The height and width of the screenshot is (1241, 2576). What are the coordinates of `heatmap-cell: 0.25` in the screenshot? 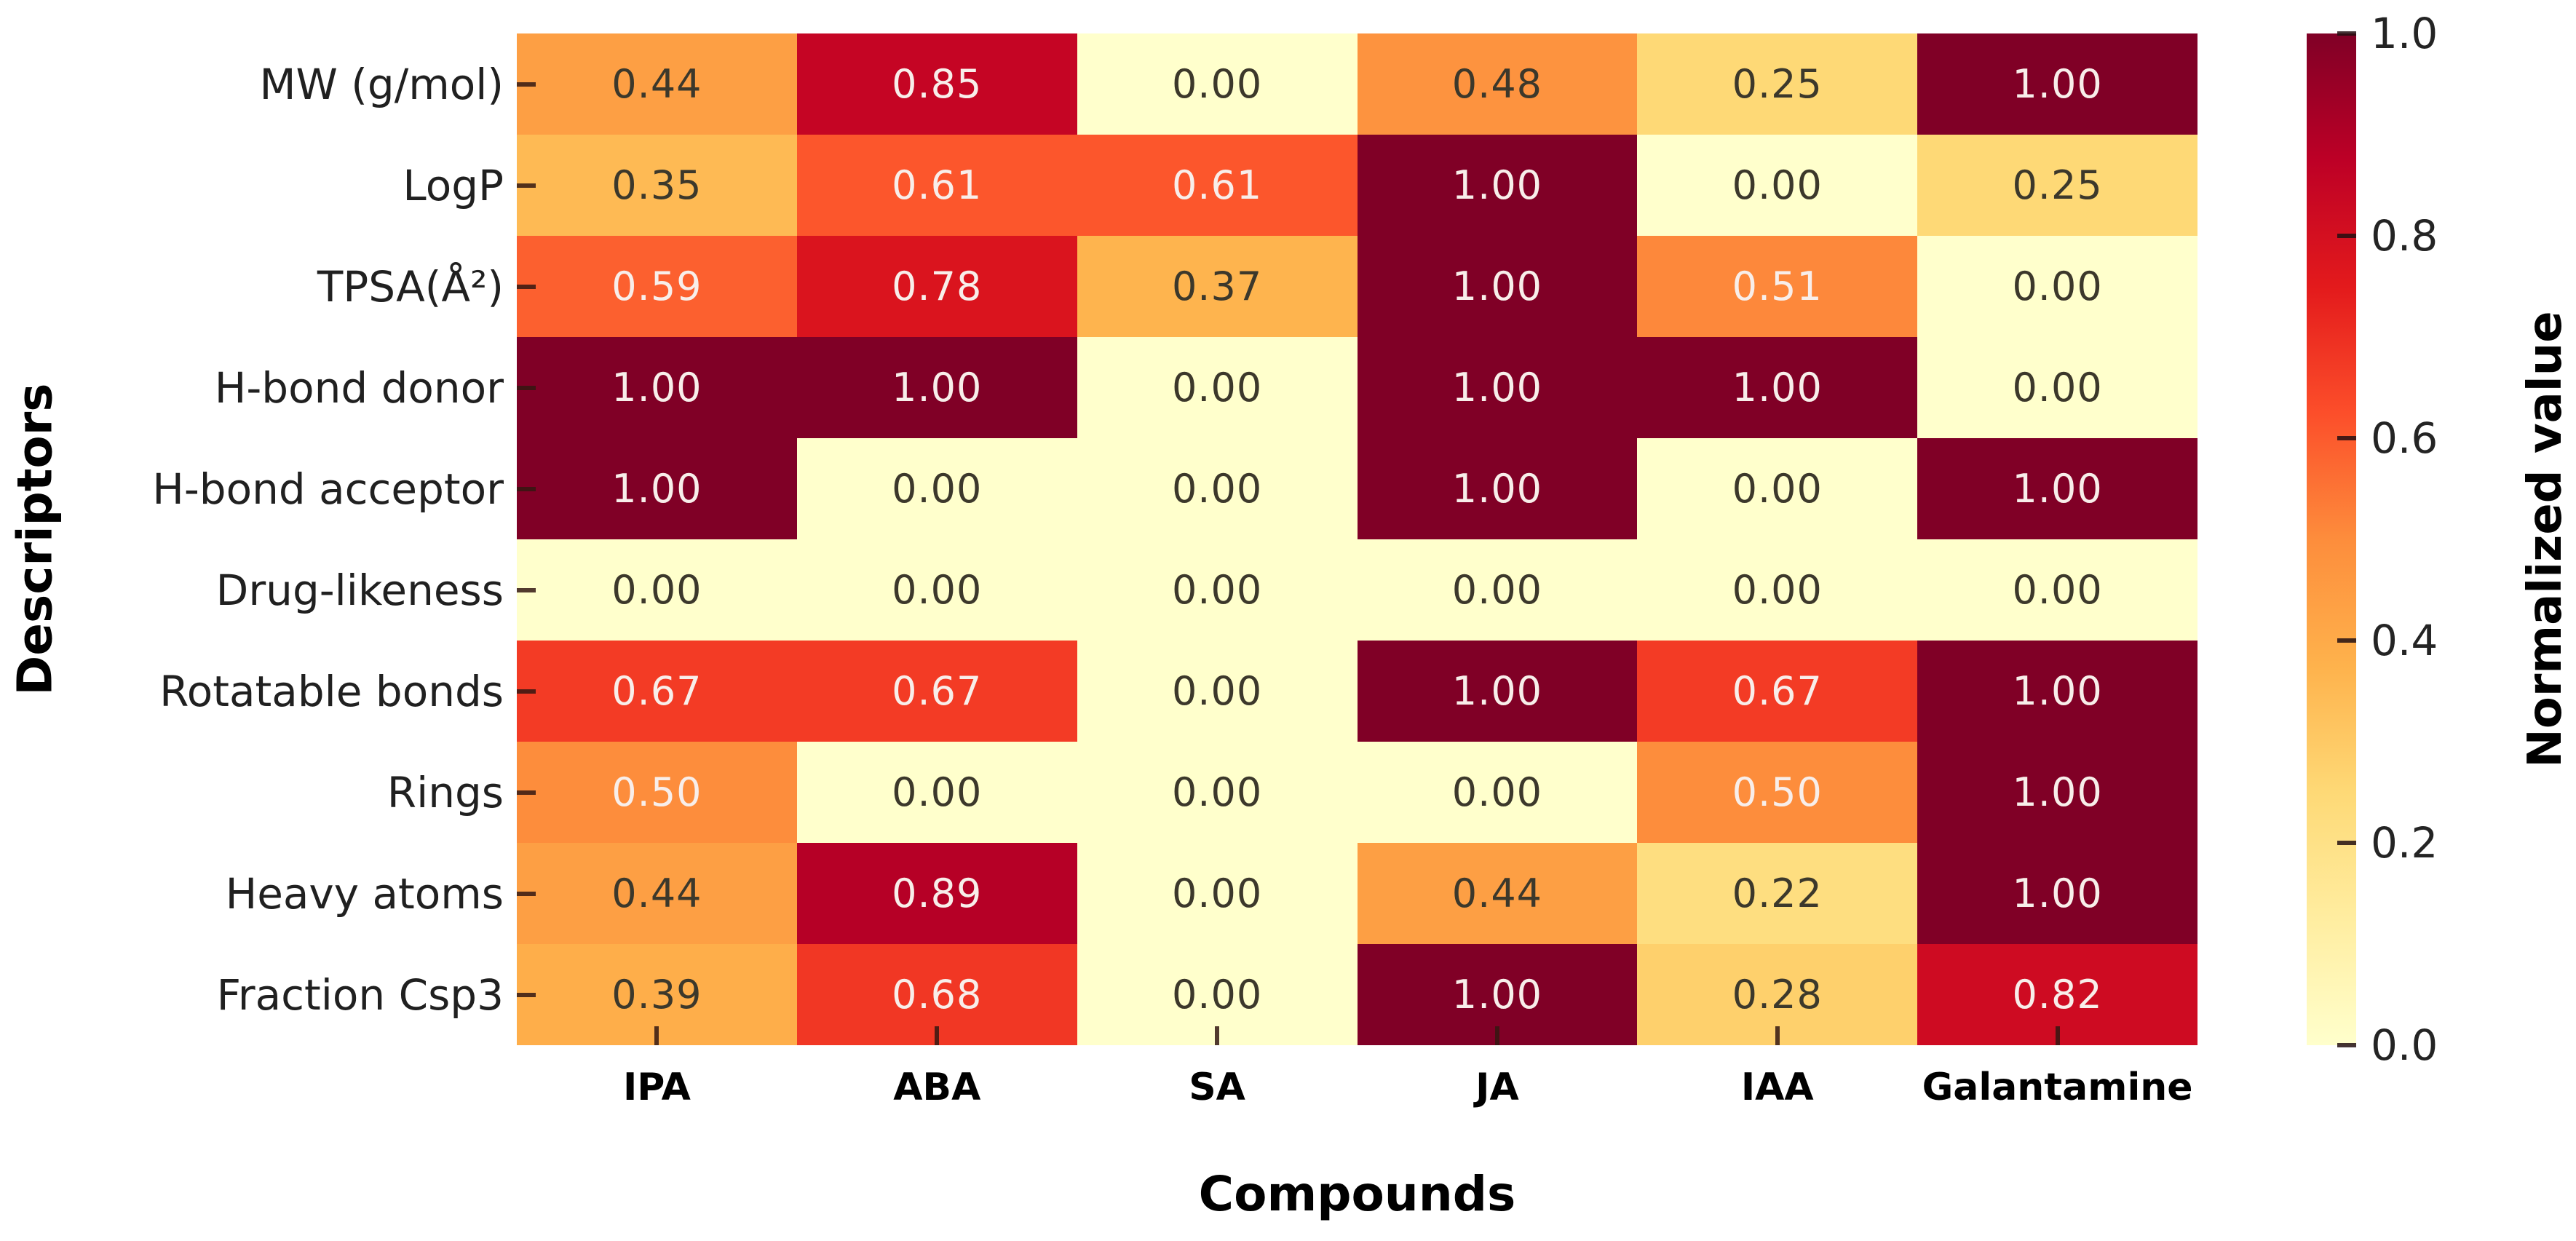 It's located at (2057, 185).